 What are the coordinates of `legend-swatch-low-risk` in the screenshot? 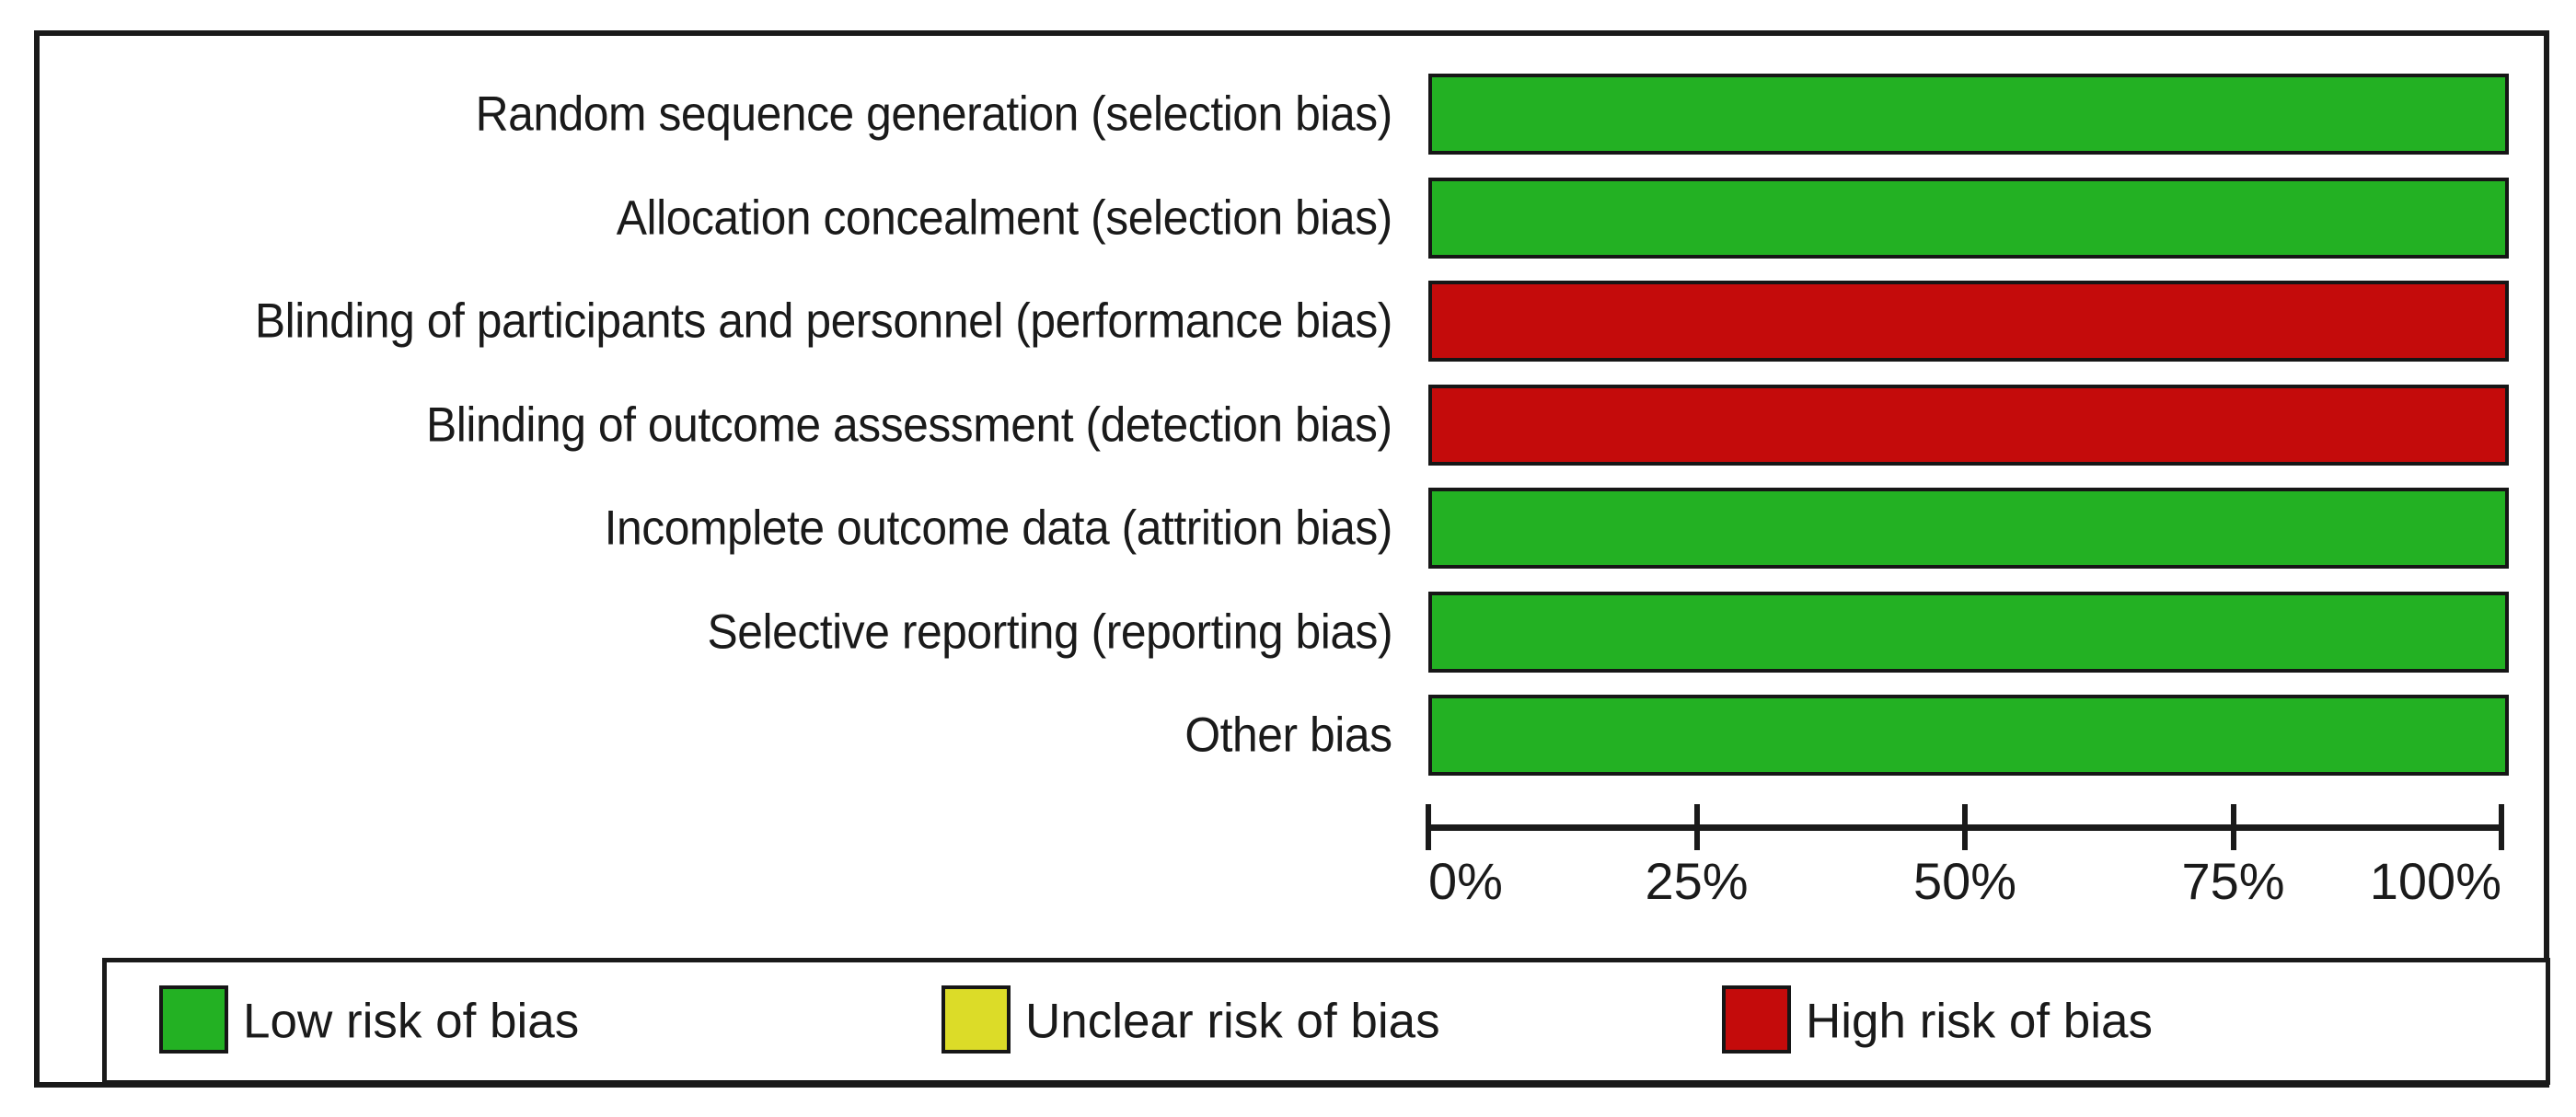 It's located at (193, 1020).